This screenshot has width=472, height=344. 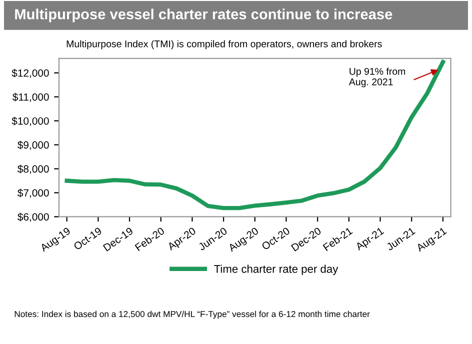 I want to click on y-tick-label: $10,000, so click(x=30, y=121).